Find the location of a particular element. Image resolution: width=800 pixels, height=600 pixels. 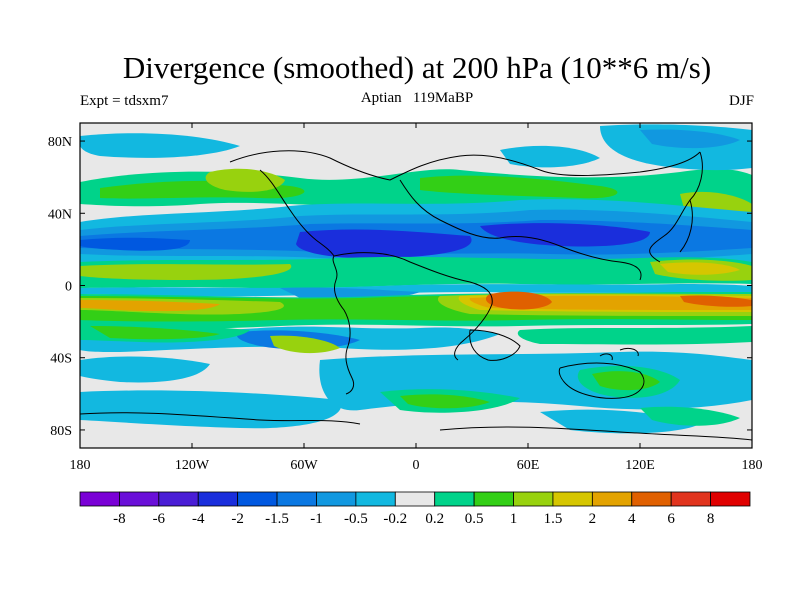

experiment-label: Expt = tdsxm7 is located at coordinates (124, 101).